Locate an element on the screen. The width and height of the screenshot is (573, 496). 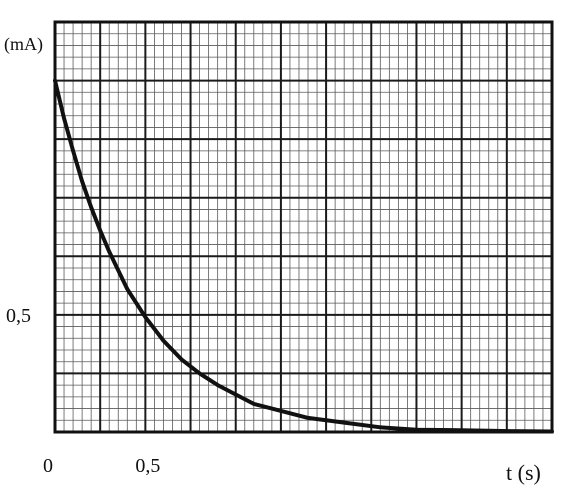
y-tick-label: 0,5 is located at coordinates (18, 316).